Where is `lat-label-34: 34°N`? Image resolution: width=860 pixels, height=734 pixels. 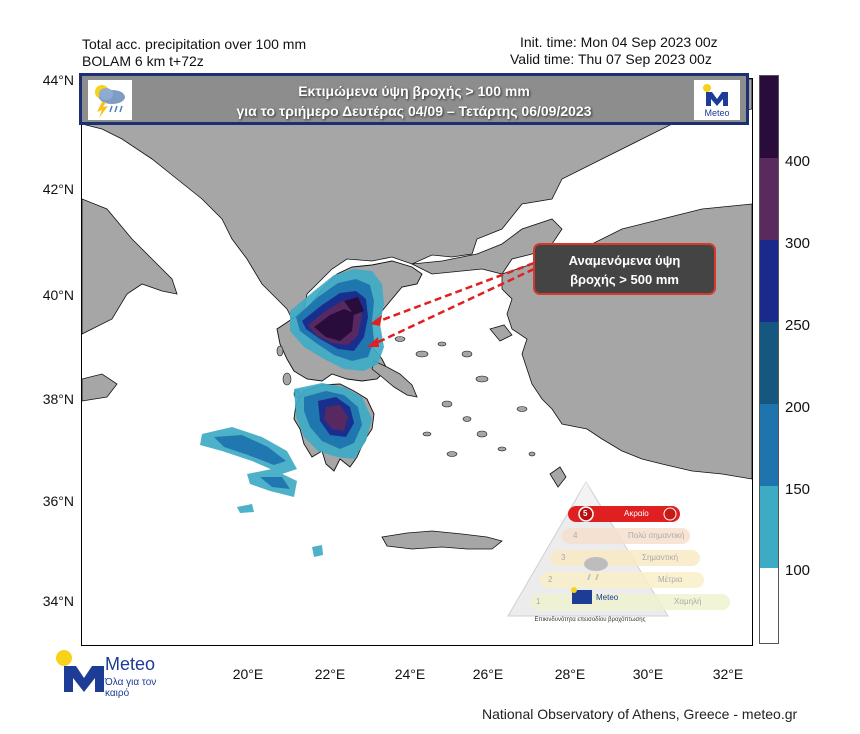
lat-label-34: 34°N is located at coordinates (58, 601).